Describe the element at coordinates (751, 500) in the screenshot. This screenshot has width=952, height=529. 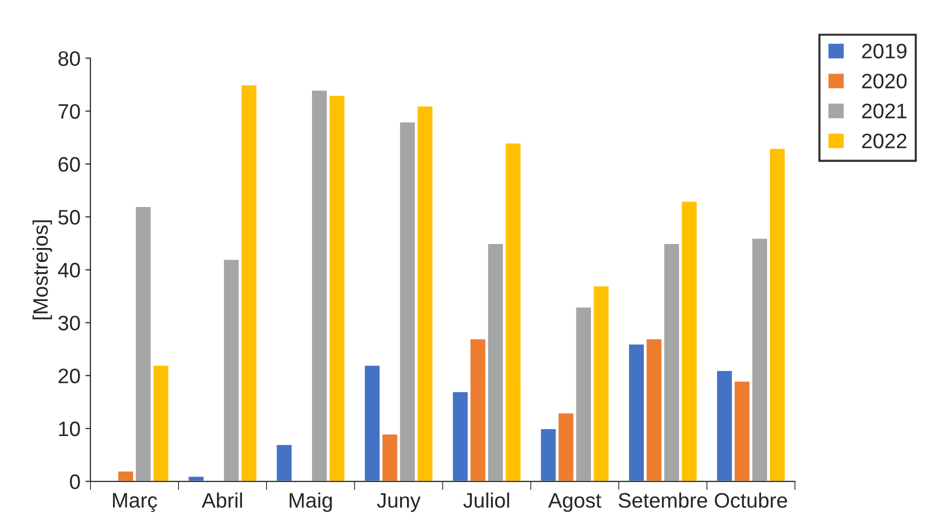
I see `x-tick-label: Octubre` at that location.